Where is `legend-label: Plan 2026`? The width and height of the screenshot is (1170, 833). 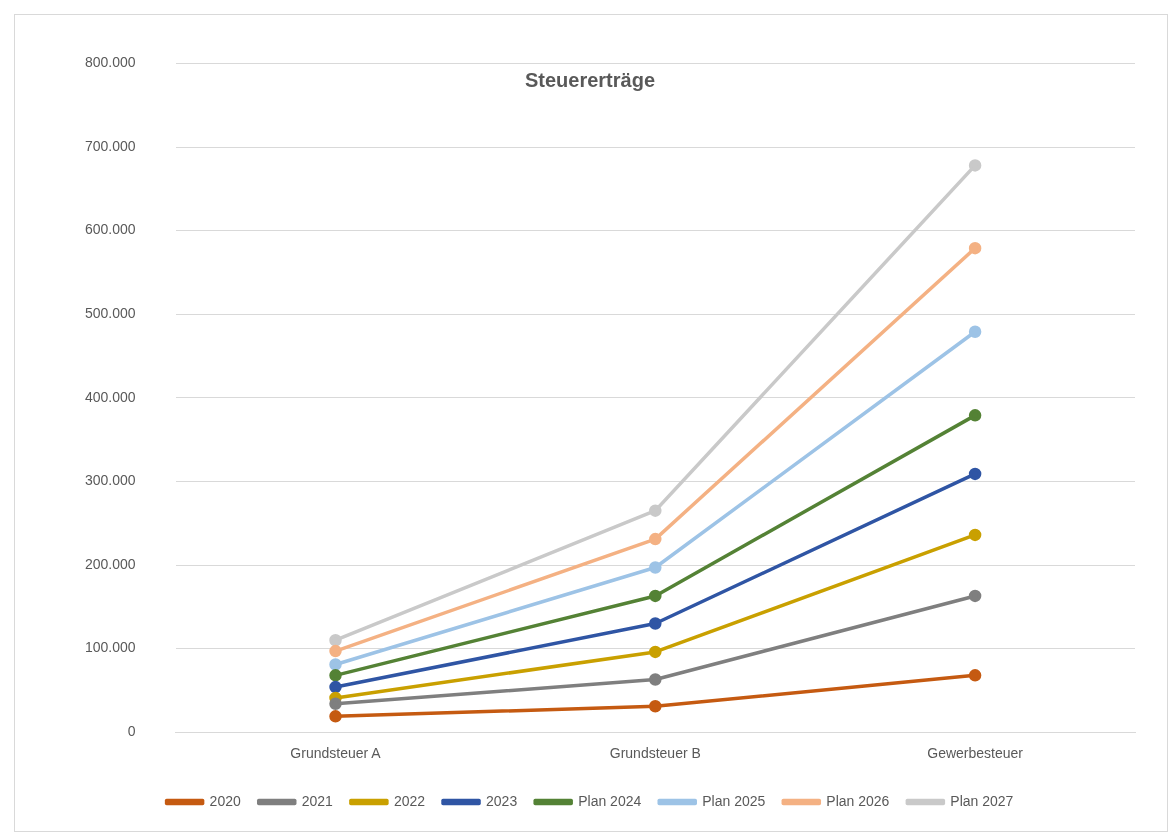 legend-label: Plan 2026 is located at coordinates (858, 800).